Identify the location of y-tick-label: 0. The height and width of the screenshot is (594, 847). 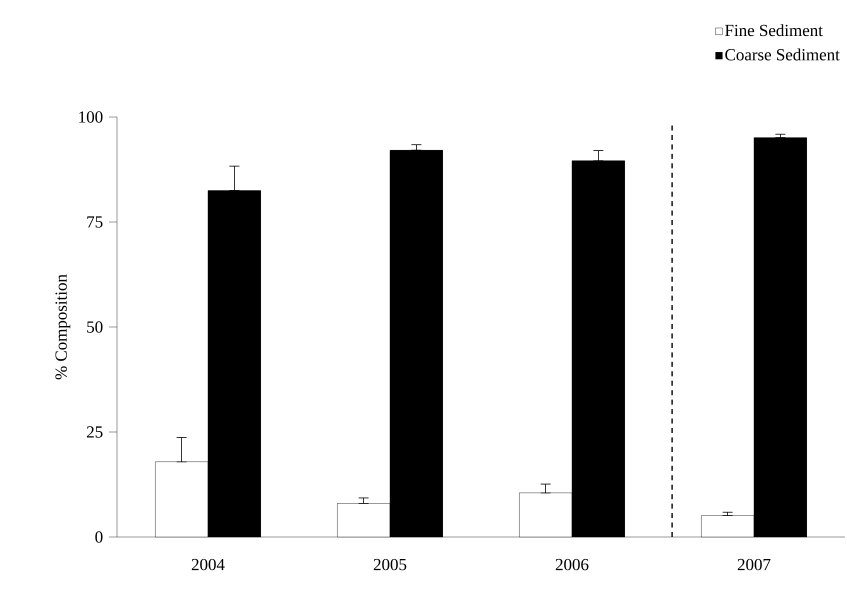
(99, 537).